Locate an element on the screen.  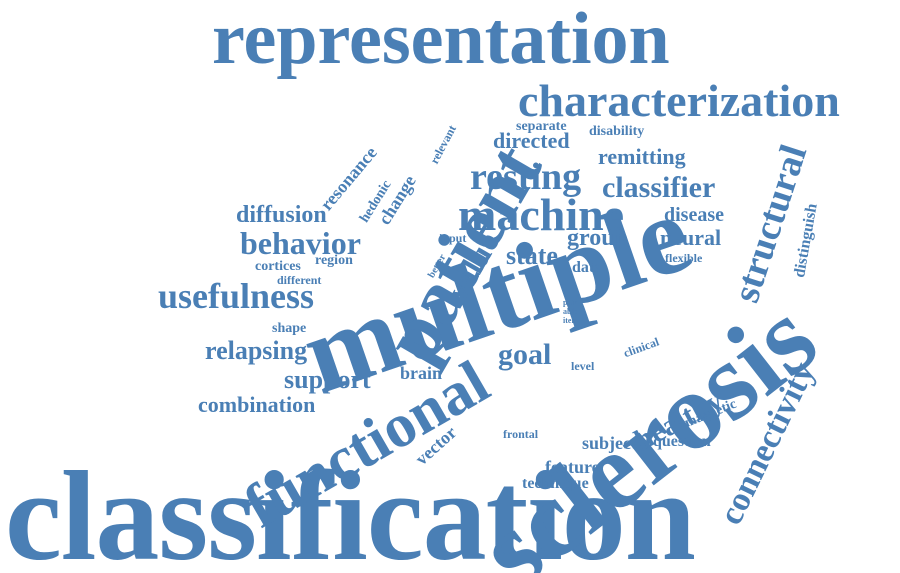
word-flexible: flexible is located at coordinates (684, 258).